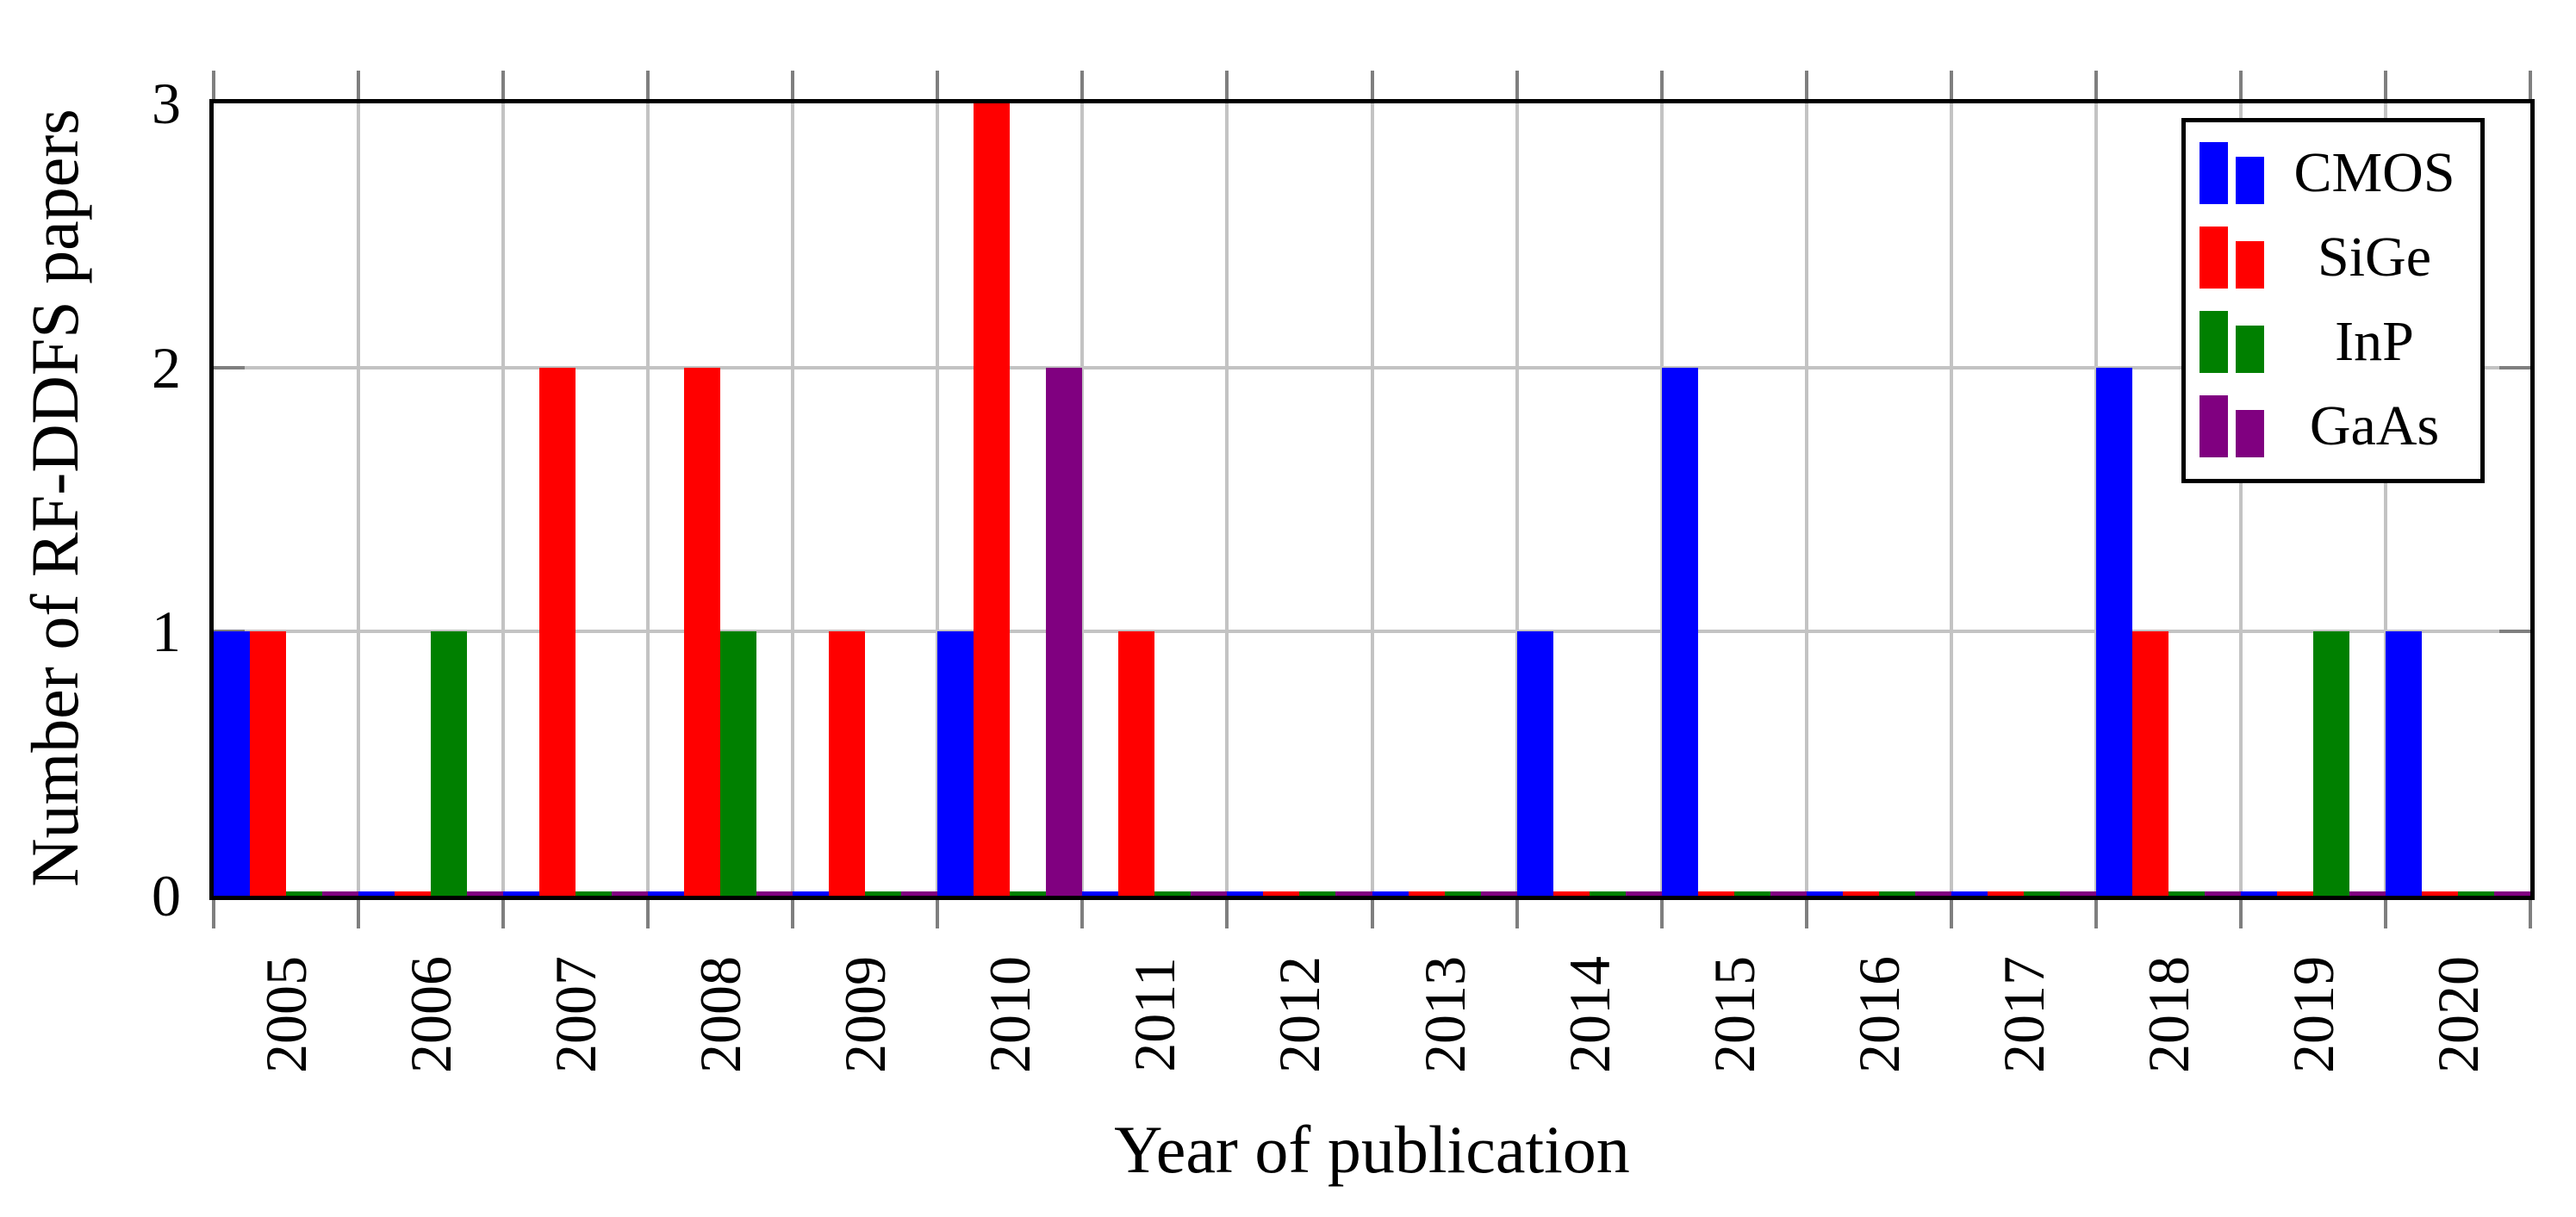 This screenshot has height=1217, width=2576. I want to click on bar-SiGe-2008, so click(703, 631).